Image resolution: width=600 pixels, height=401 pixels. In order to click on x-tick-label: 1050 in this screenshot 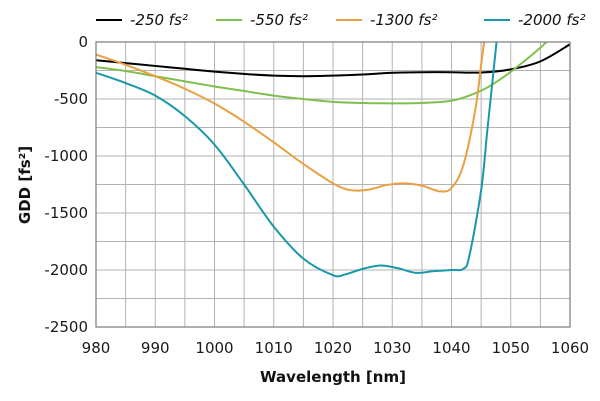, I will do `click(511, 348)`.